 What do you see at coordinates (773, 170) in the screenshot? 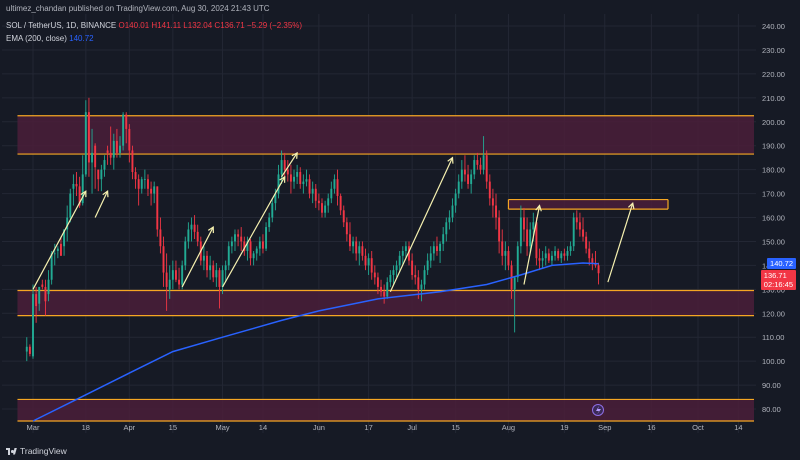
I see `price-tick-label: 180.00` at bounding box center [773, 170].